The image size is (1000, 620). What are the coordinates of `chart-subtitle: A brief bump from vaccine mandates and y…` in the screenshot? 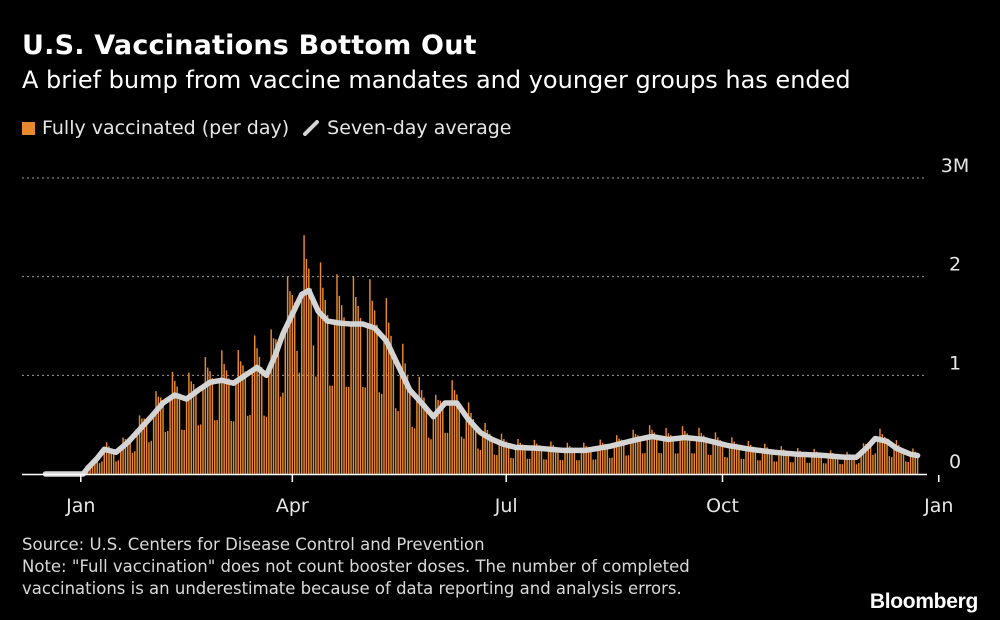 It's located at (436, 80).